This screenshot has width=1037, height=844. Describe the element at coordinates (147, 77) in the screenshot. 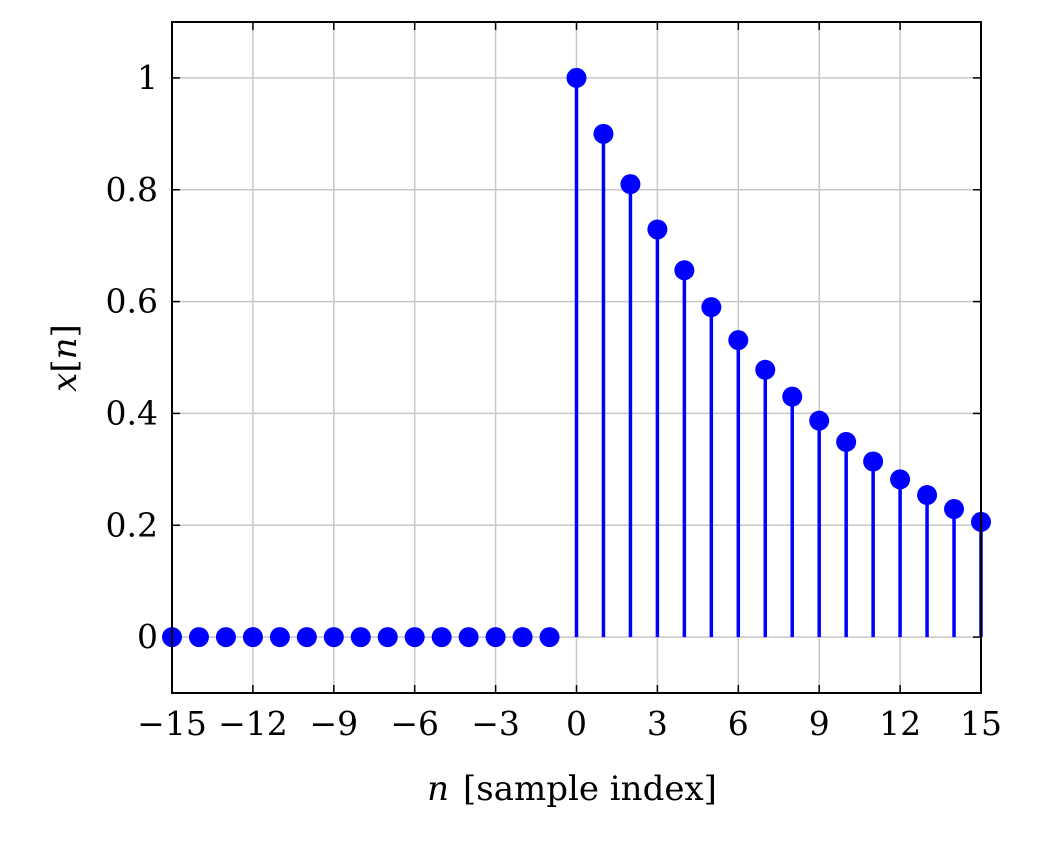

I see `y-tick-label: 1` at that location.